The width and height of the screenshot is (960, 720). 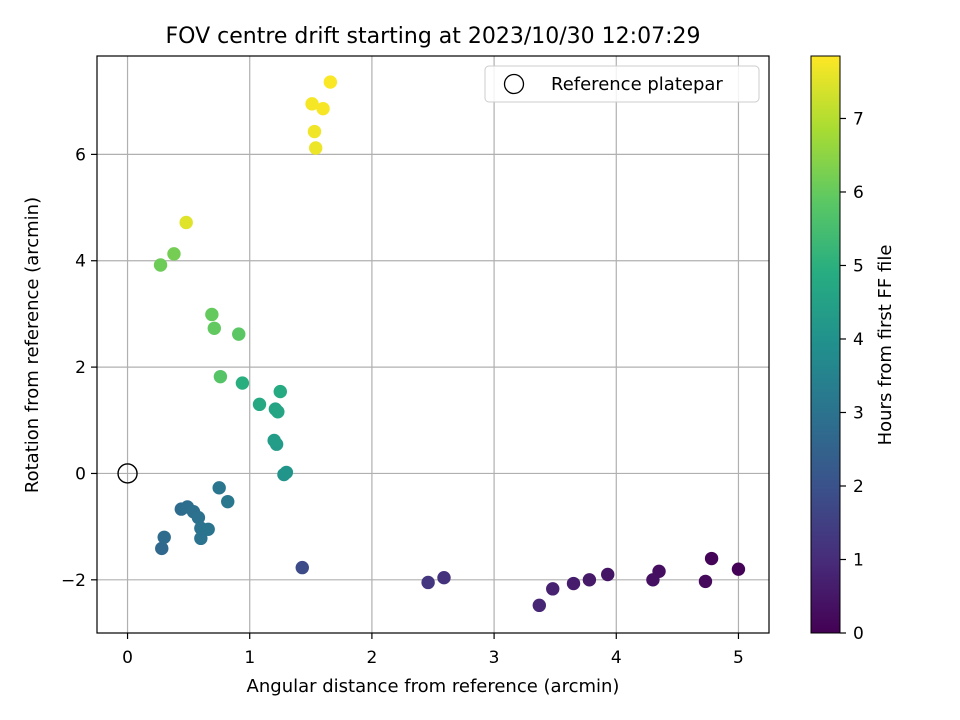 What do you see at coordinates (885, 345) in the screenshot?
I see `colorbar-label: Hours from first FF file` at bounding box center [885, 345].